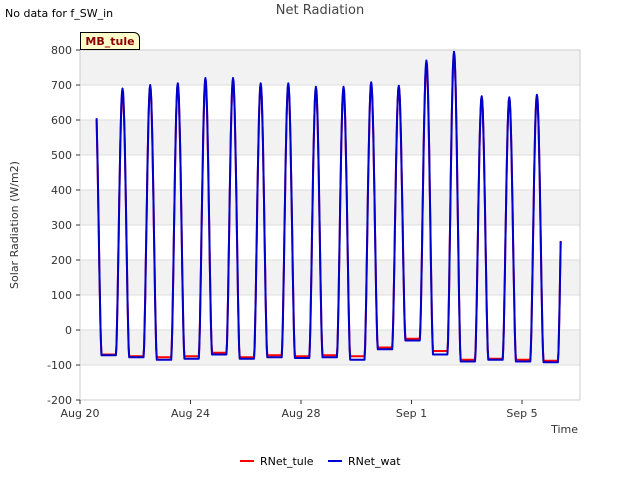  Describe the element at coordinates (190, 413) in the screenshot. I see `x-tick-label: Aug 24` at that location.